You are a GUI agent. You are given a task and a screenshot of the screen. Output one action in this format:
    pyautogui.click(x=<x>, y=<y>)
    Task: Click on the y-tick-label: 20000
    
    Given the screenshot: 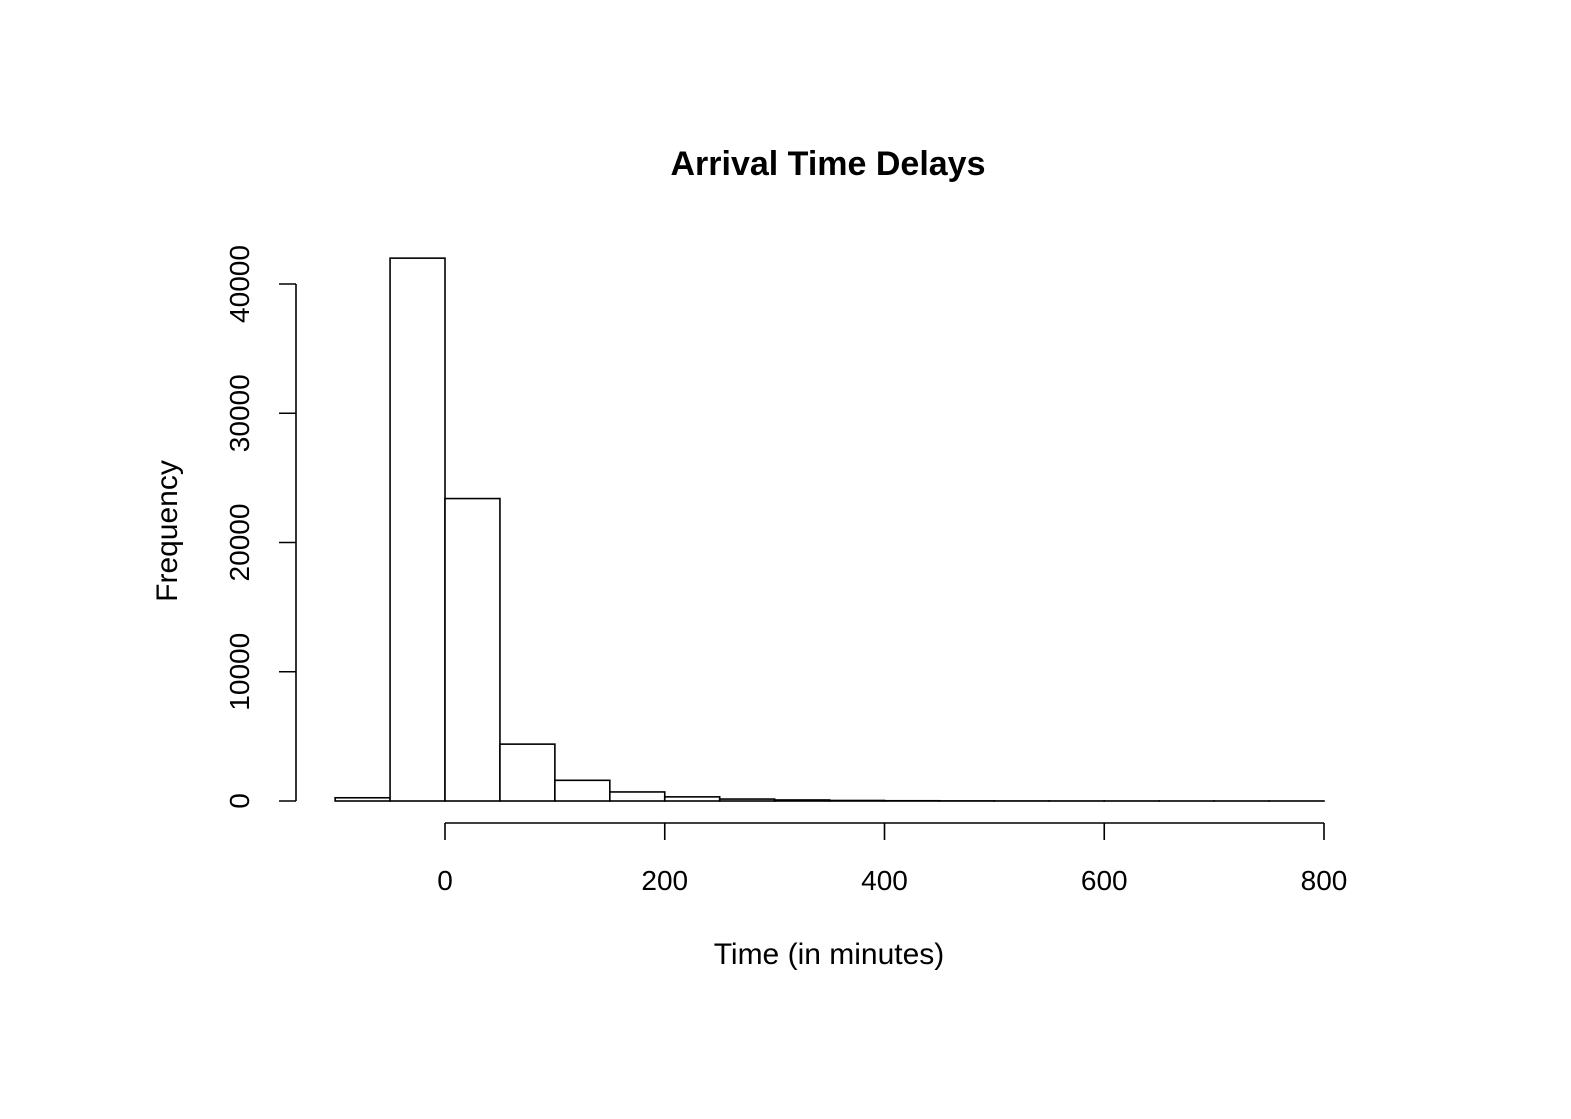 What is the action you would take?
    pyautogui.click(x=239, y=543)
    